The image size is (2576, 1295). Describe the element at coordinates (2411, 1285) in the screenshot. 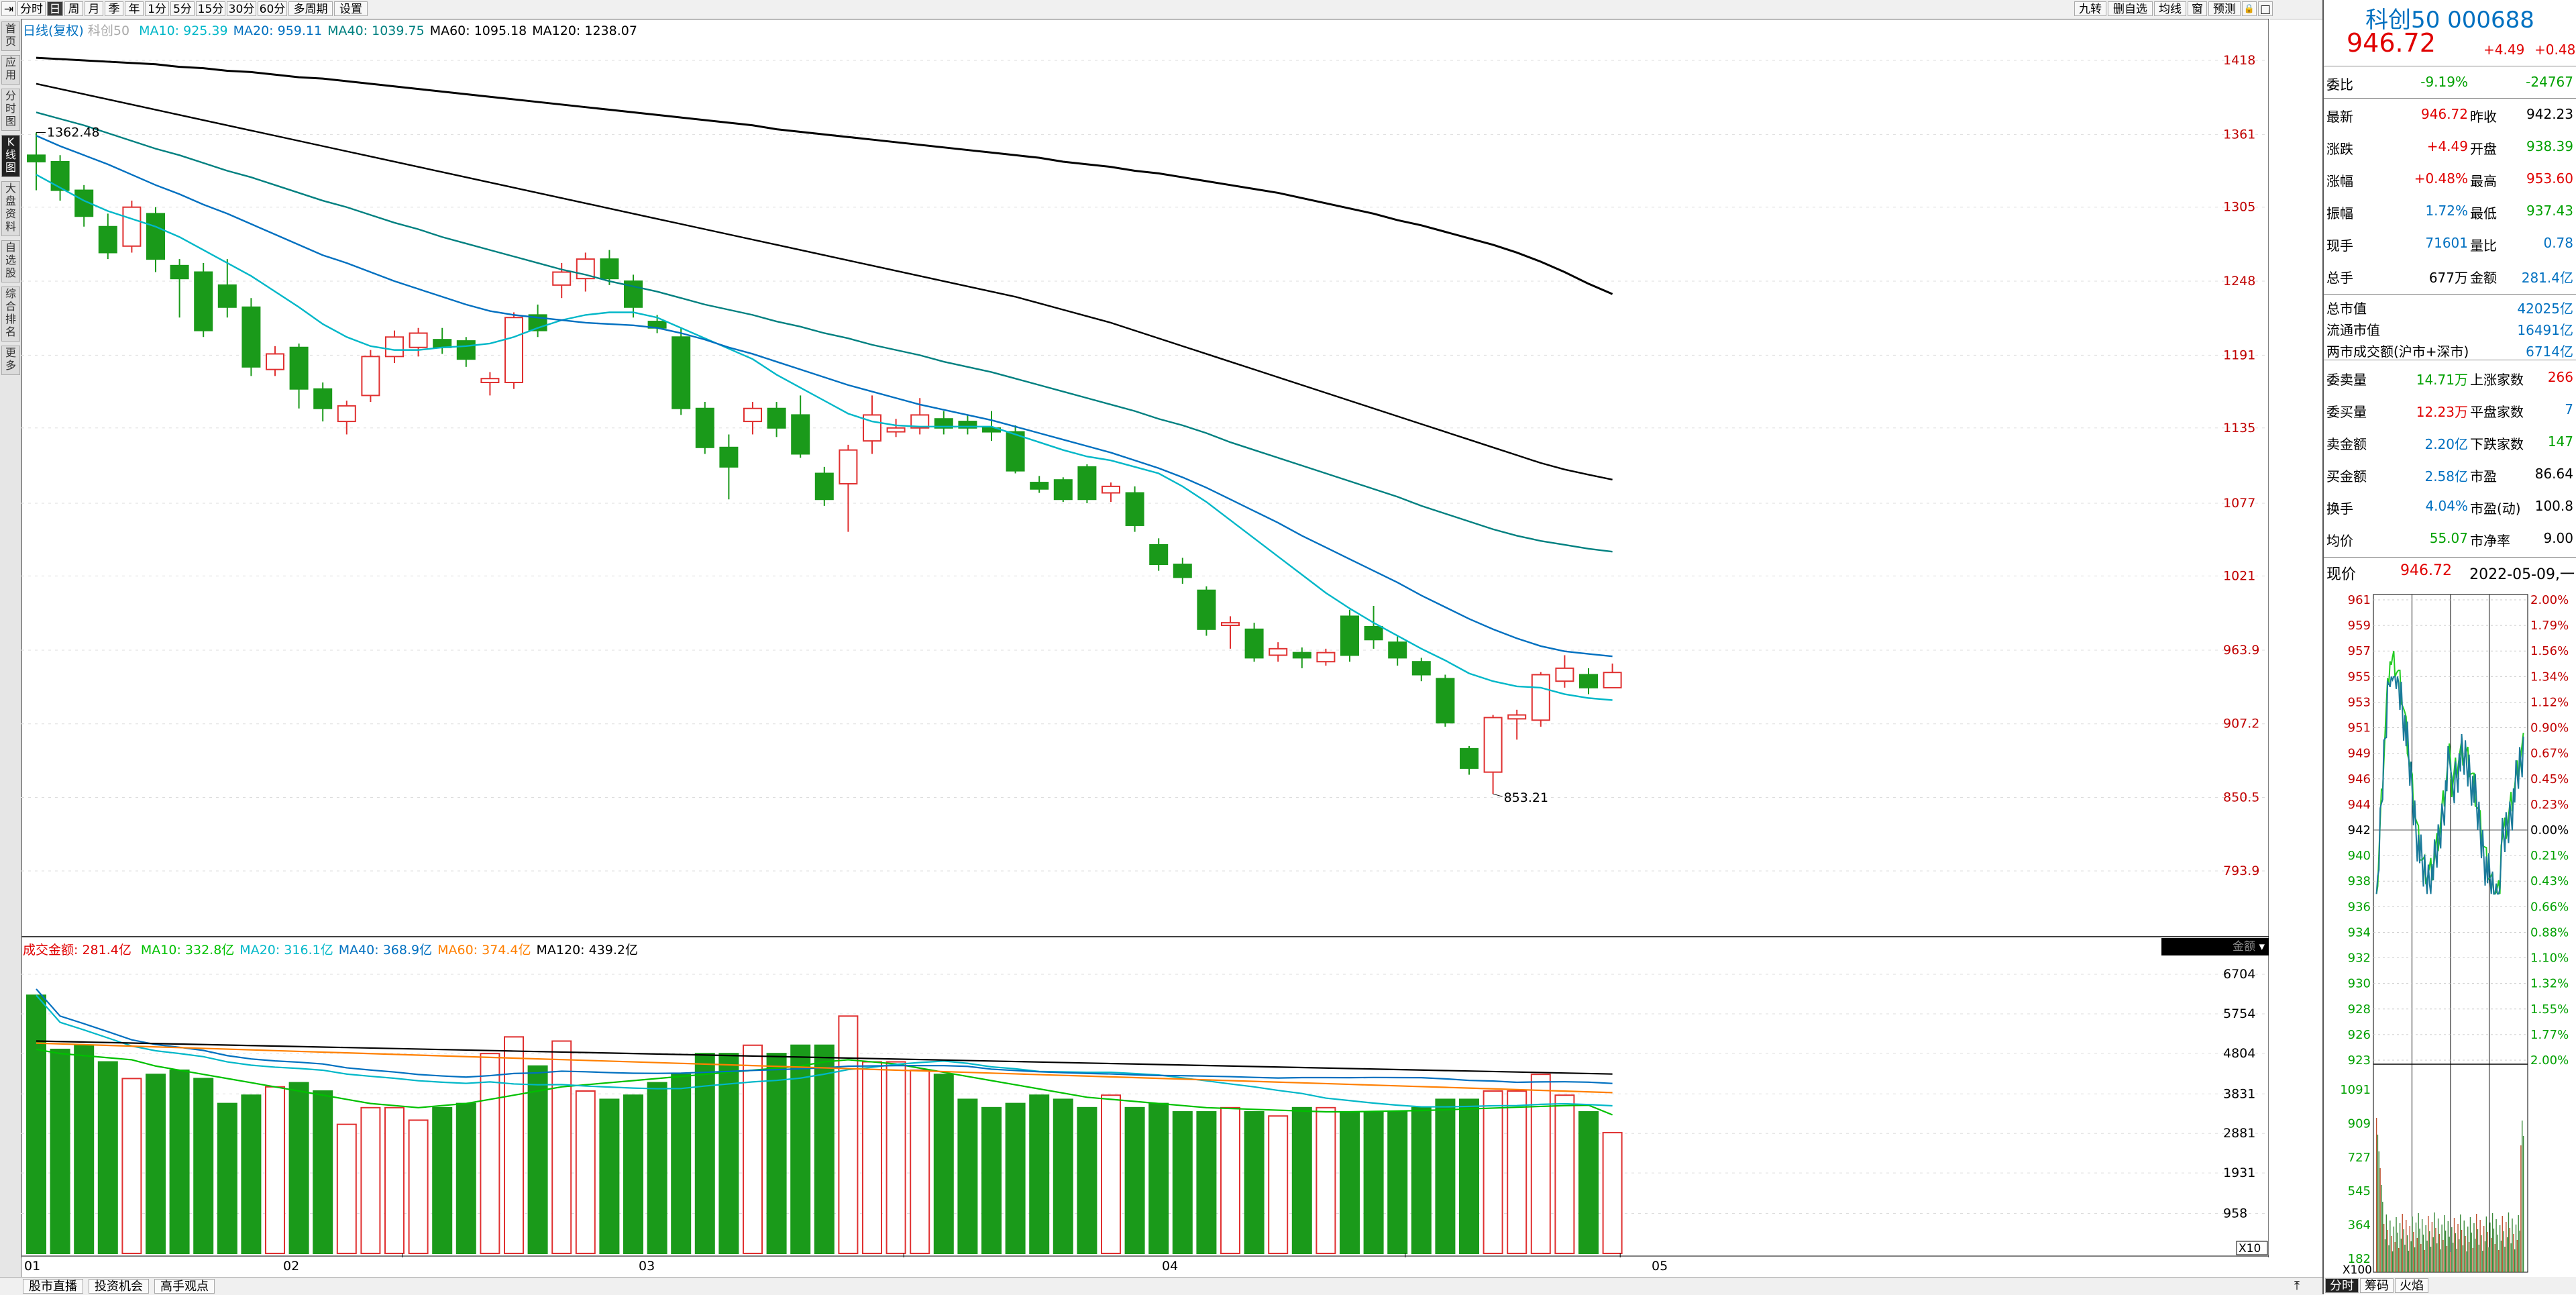

I see `intraday-tab-2: 火焰` at that location.